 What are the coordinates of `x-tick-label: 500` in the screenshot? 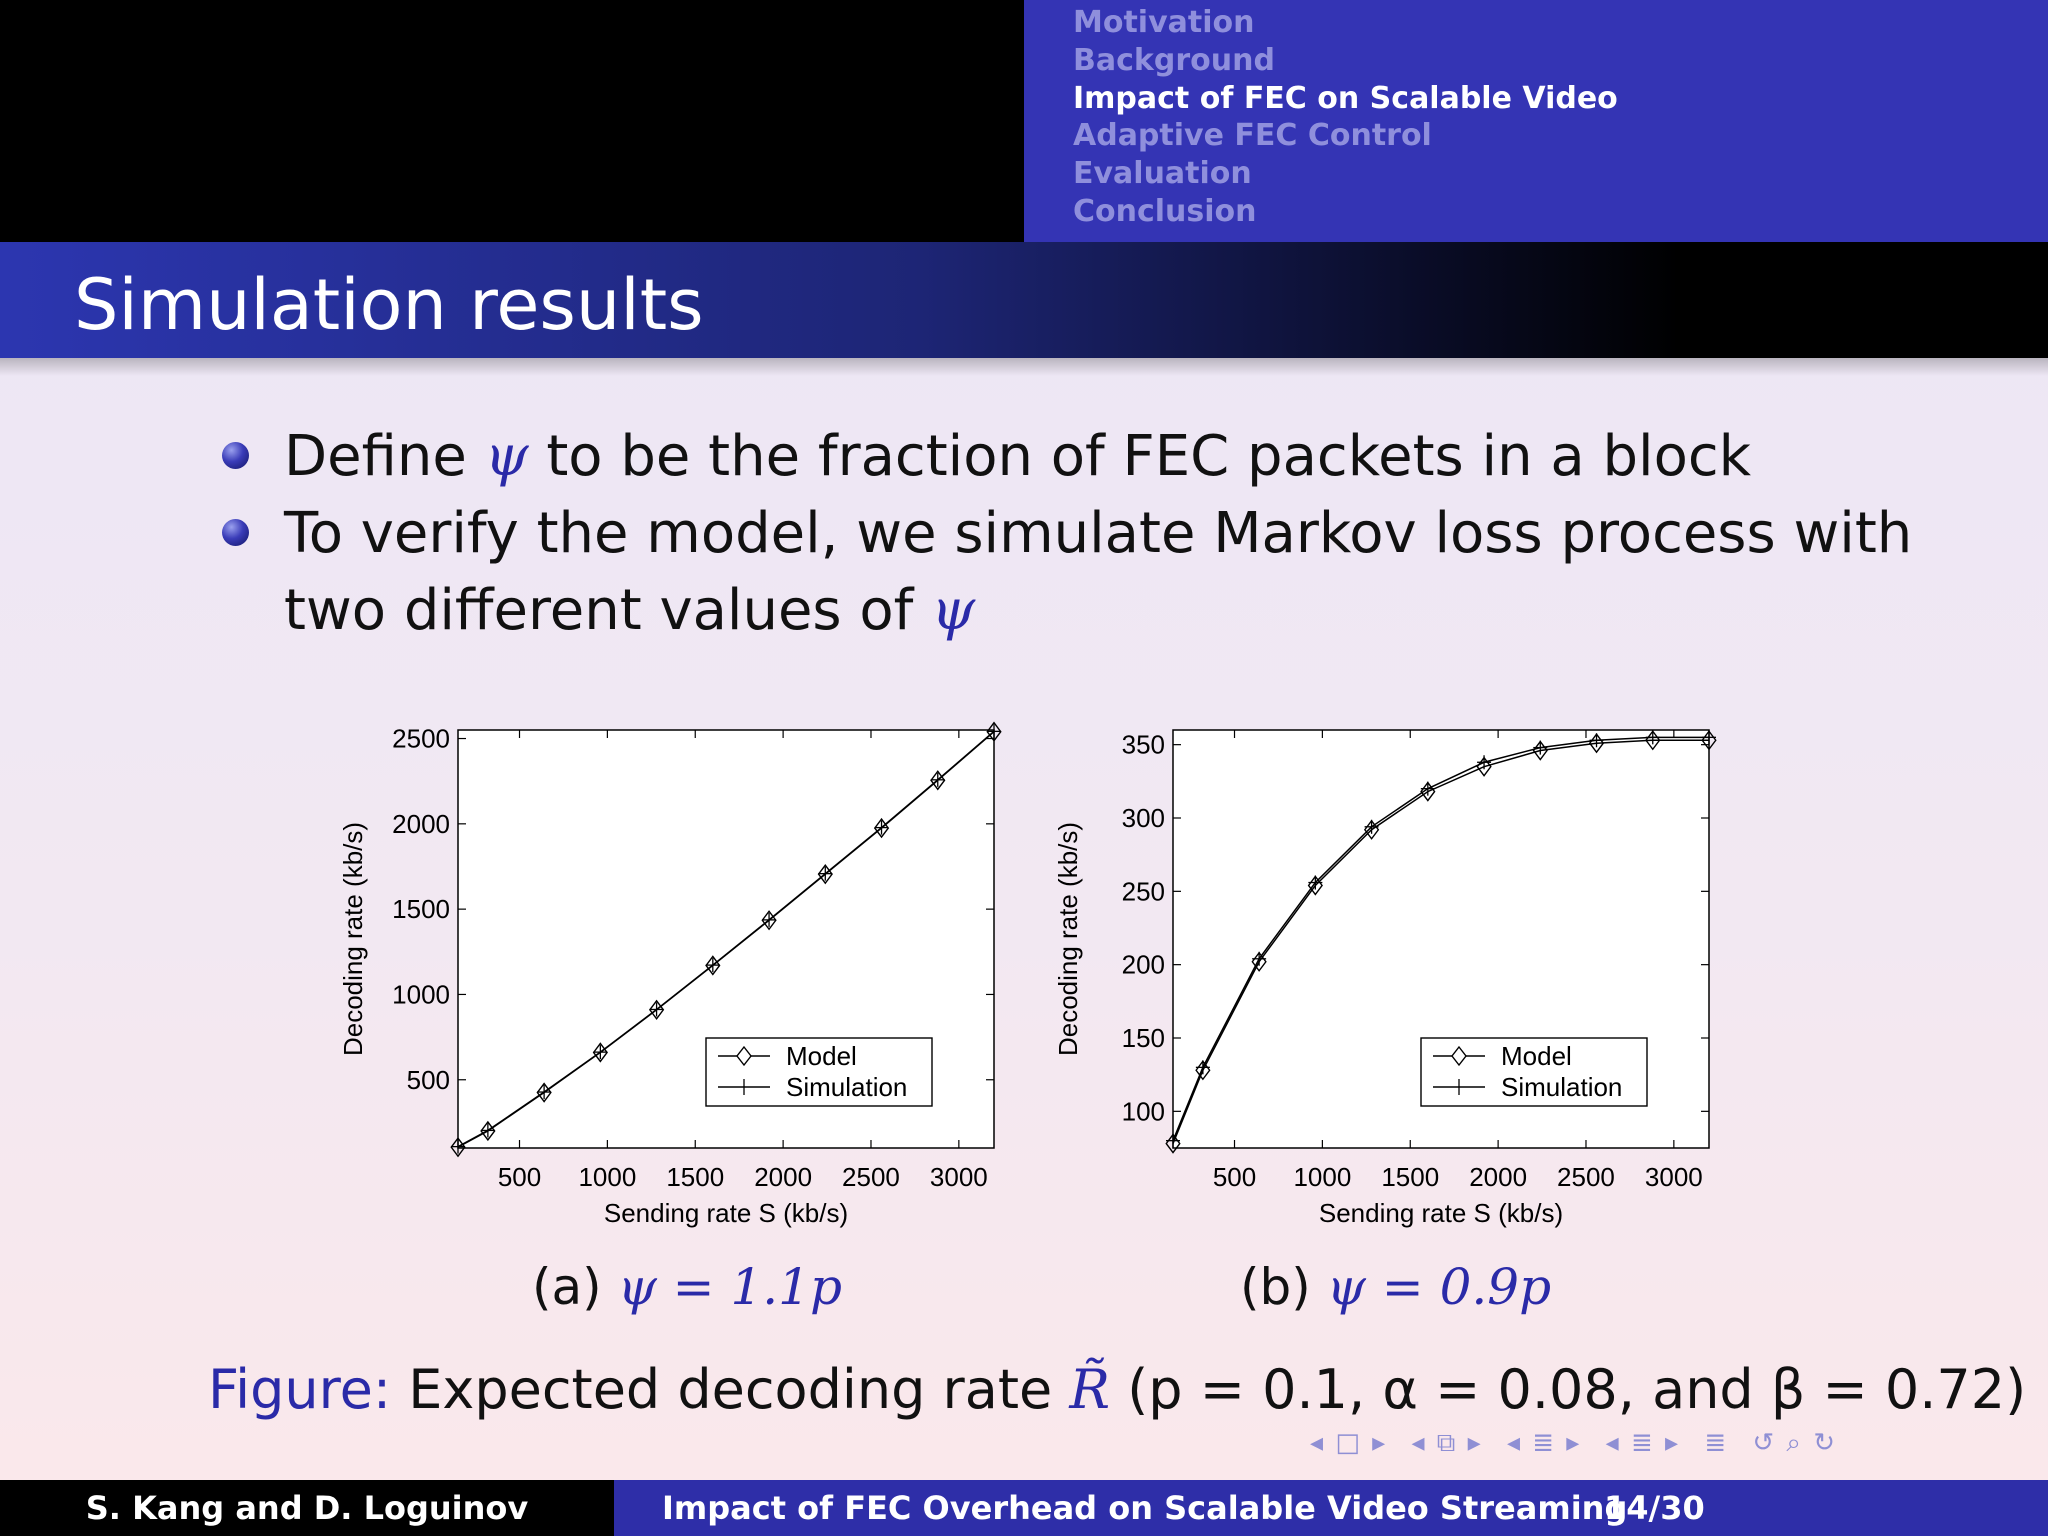 It's located at (519, 1177).